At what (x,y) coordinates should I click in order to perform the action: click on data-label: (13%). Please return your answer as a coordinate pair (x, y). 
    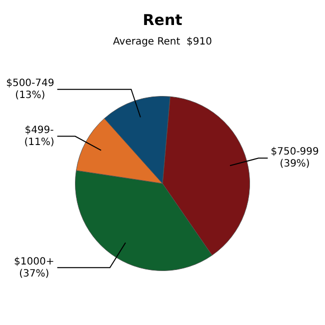
    Looking at the image, I should click on (30, 95).